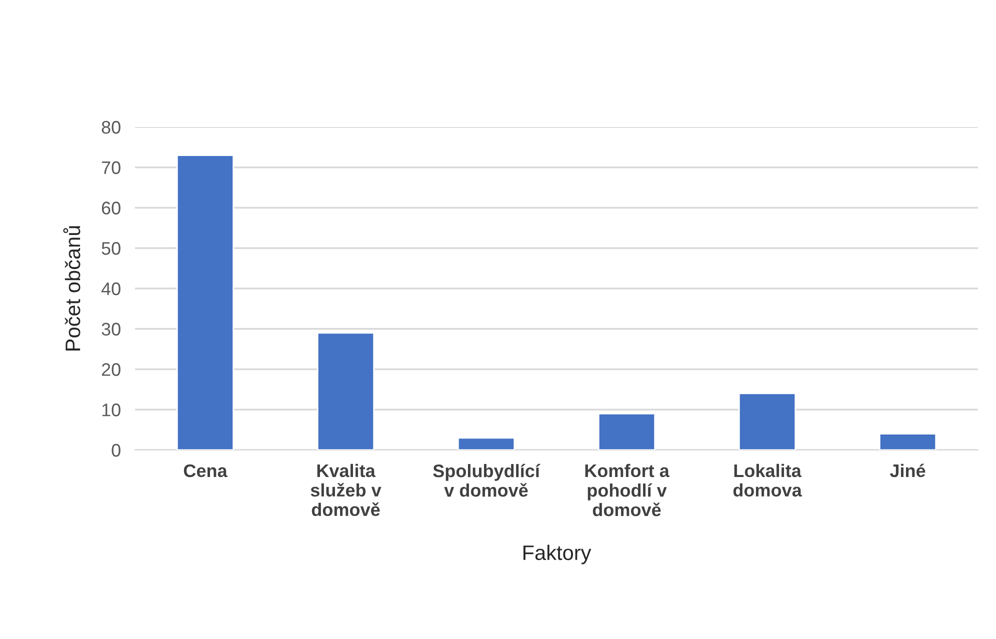 The width and height of the screenshot is (996, 639). Describe the element at coordinates (908, 471) in the screenshot. I see `x-tick-label: Jiné` at that location.